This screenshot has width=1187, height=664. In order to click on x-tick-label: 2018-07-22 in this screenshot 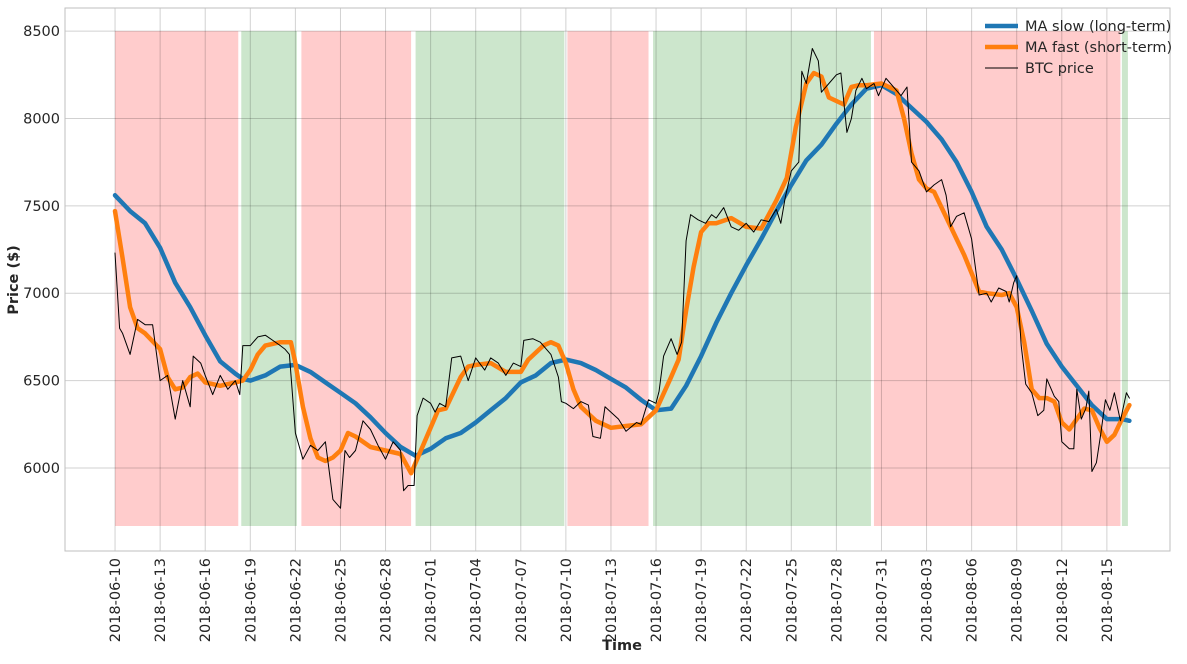, I will do `click(747, 600)`.